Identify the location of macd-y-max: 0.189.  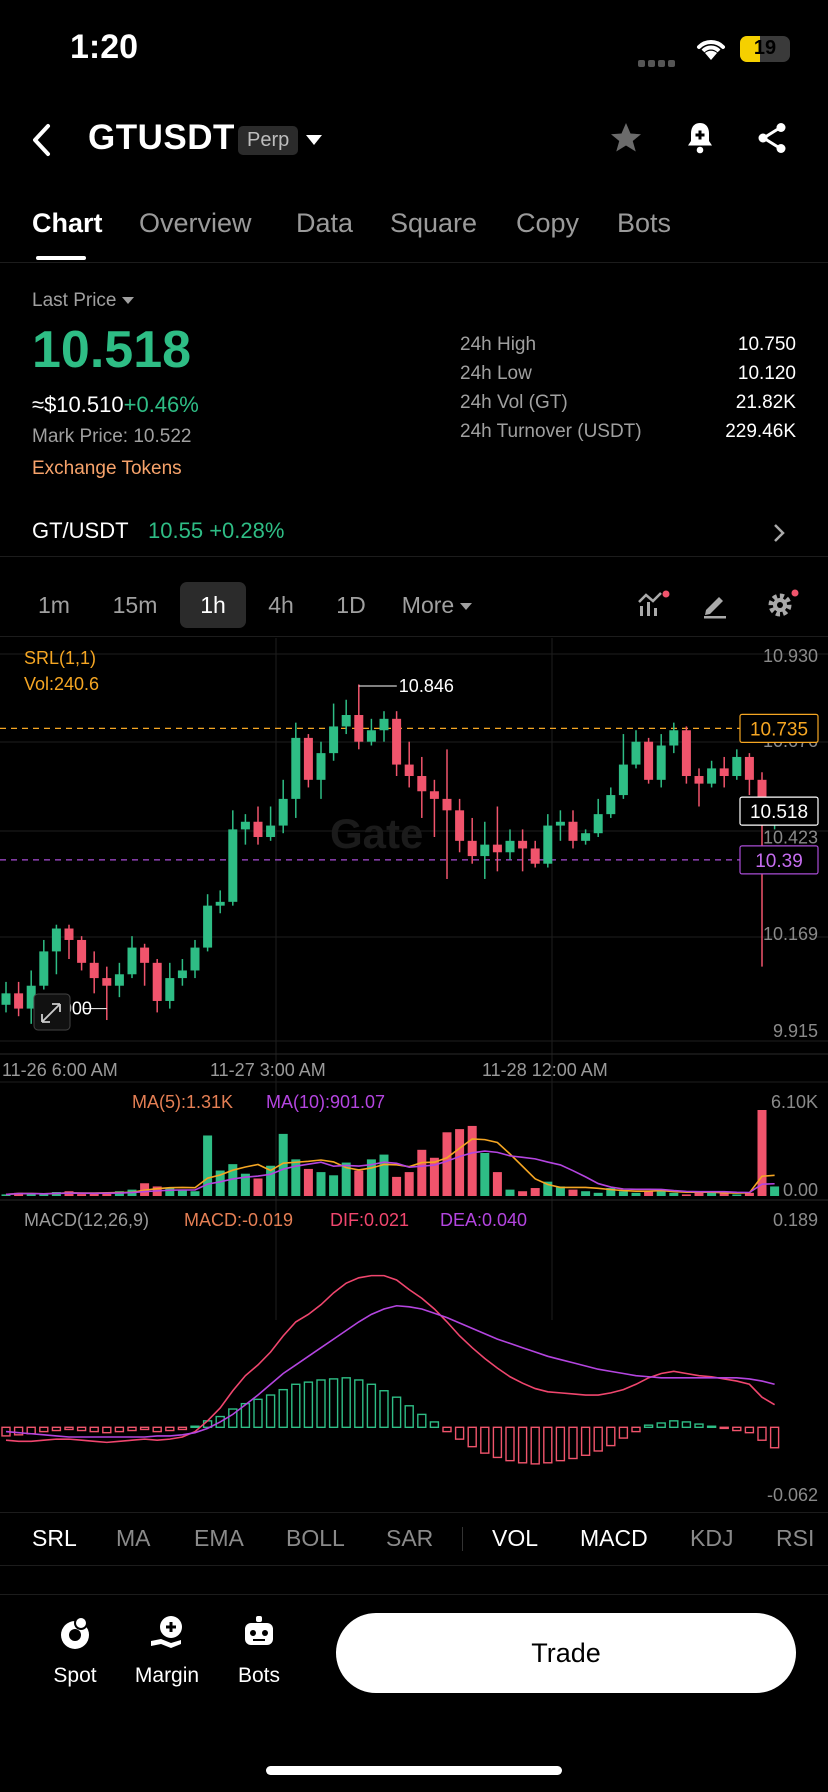
(795, 1220).